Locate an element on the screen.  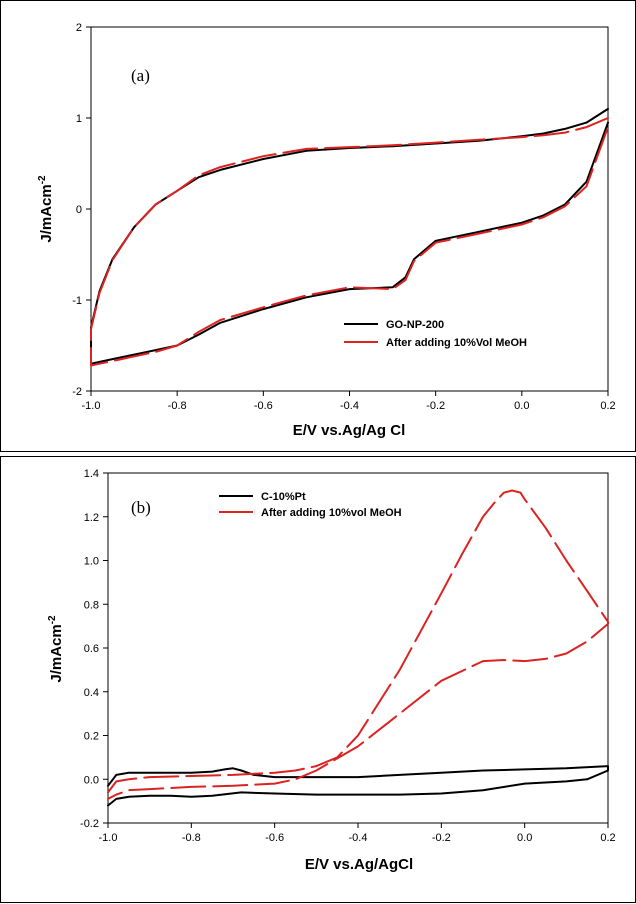
x-tick-label-b-6: 0.2 is located at coordinates (607, 838).